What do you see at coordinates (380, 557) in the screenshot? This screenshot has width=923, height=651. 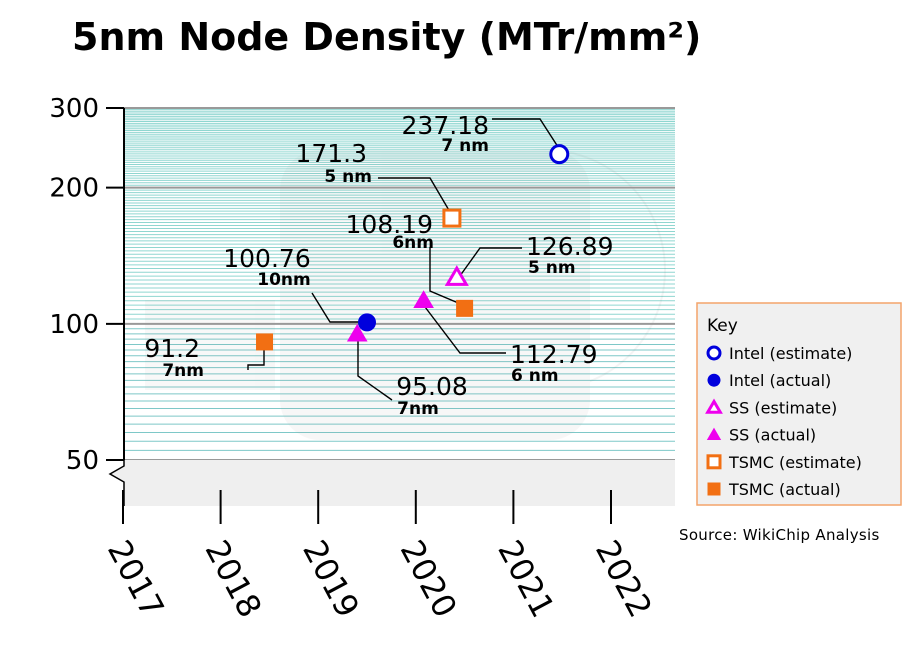 I see `x-ticks: 2017 2018 2019 2020 2021 2022` at bounding box center [380, 557].